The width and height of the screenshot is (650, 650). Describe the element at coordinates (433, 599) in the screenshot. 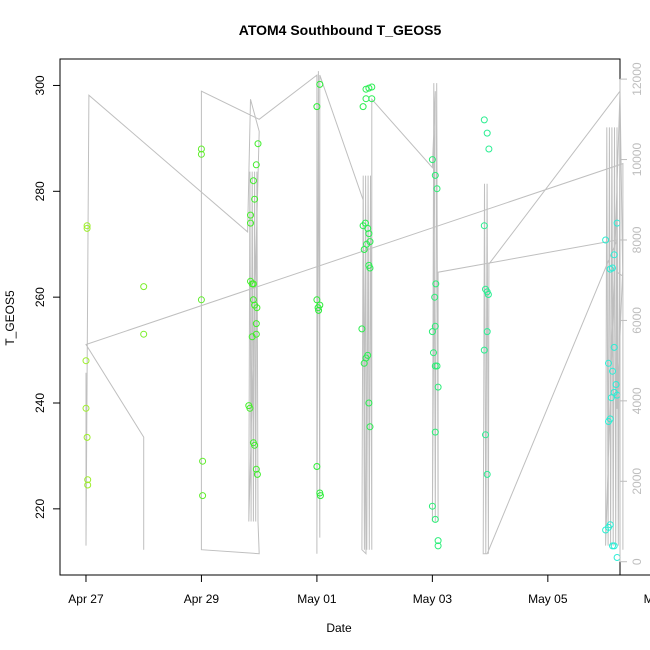

I see `x-tick-label: May 03` at that location.